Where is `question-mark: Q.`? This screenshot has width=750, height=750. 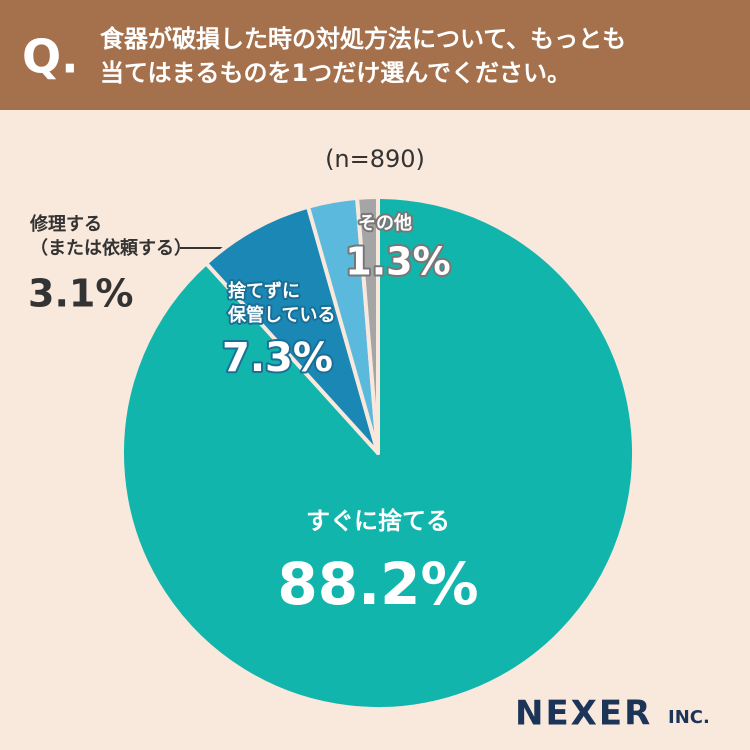
question-mark: Q. is located at coordinates (50, 57).